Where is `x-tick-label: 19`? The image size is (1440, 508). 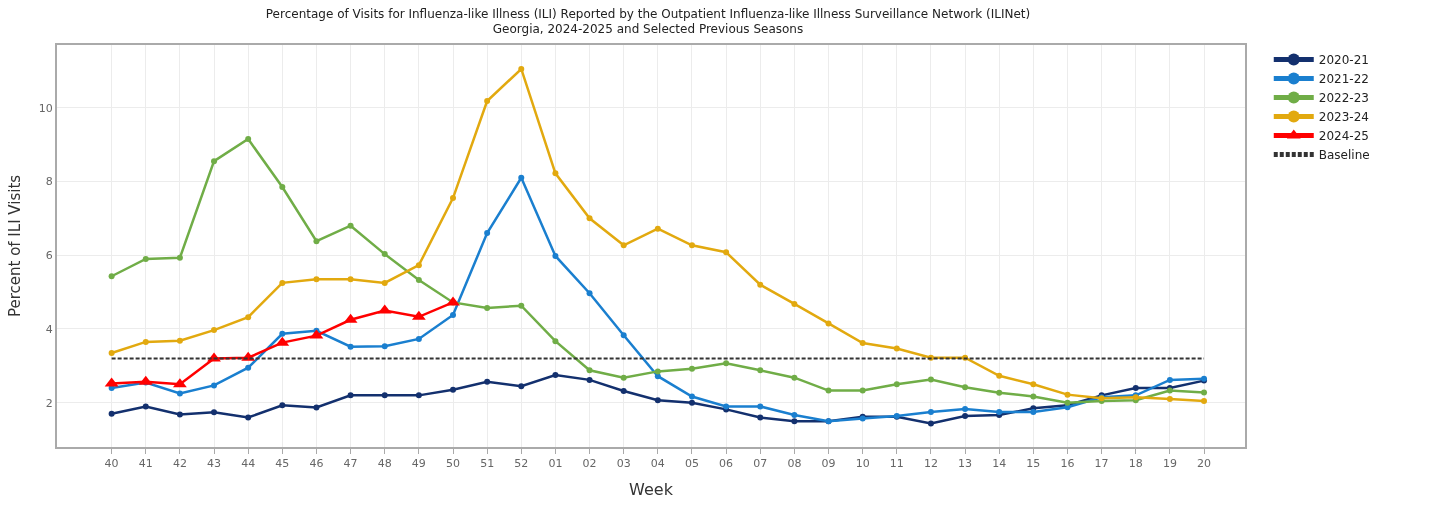
x-tick-label: 19 is located at coordinates (1169, 464).